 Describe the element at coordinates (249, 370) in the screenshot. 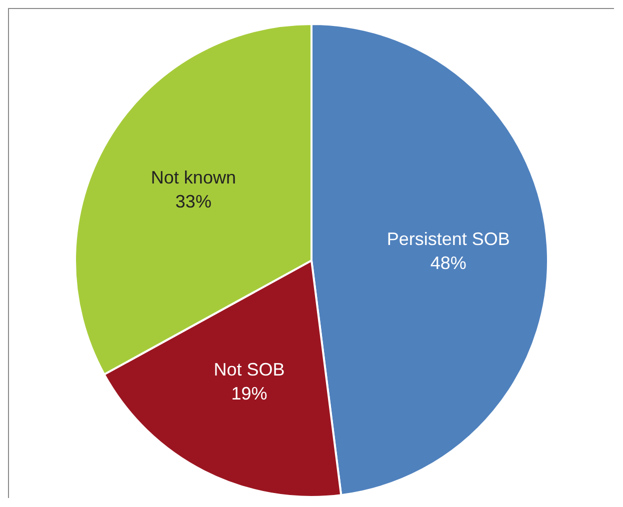

I see `slice-label: Not SOB` at that location.